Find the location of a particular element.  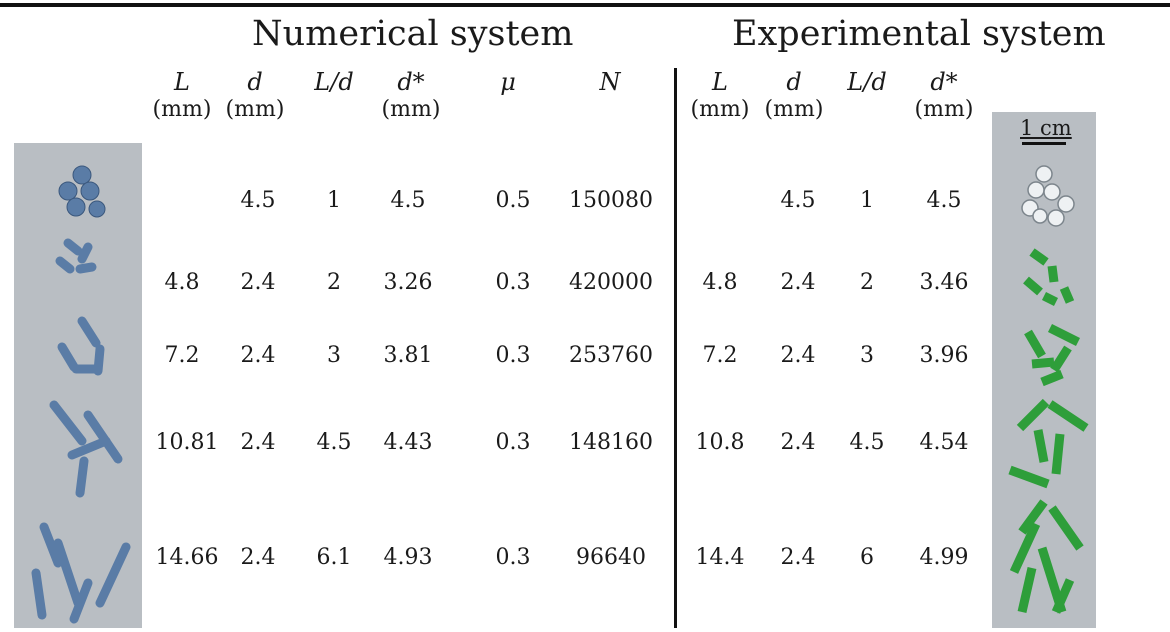

system-divider is located at coordinates (675, 348).